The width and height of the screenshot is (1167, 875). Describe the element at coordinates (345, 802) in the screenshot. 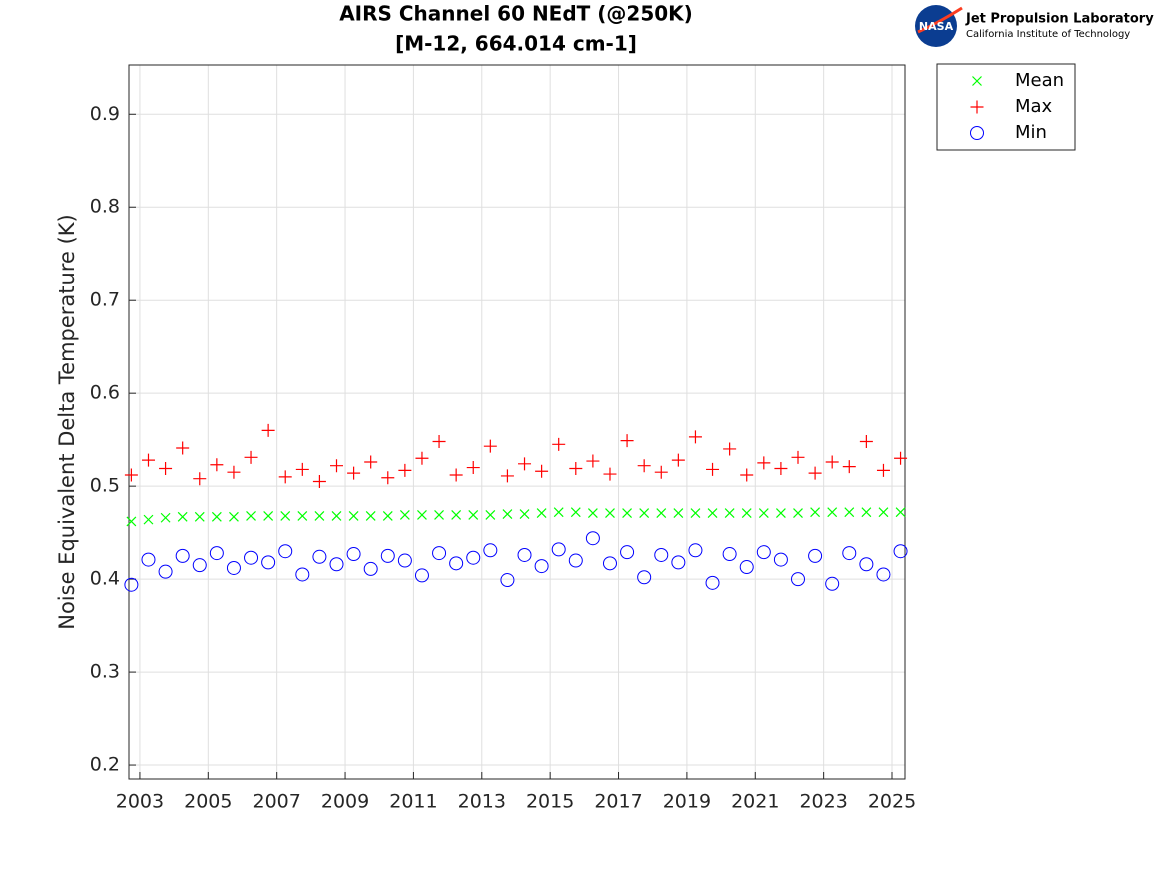

I see `x-tick-label: 2009` at that location.